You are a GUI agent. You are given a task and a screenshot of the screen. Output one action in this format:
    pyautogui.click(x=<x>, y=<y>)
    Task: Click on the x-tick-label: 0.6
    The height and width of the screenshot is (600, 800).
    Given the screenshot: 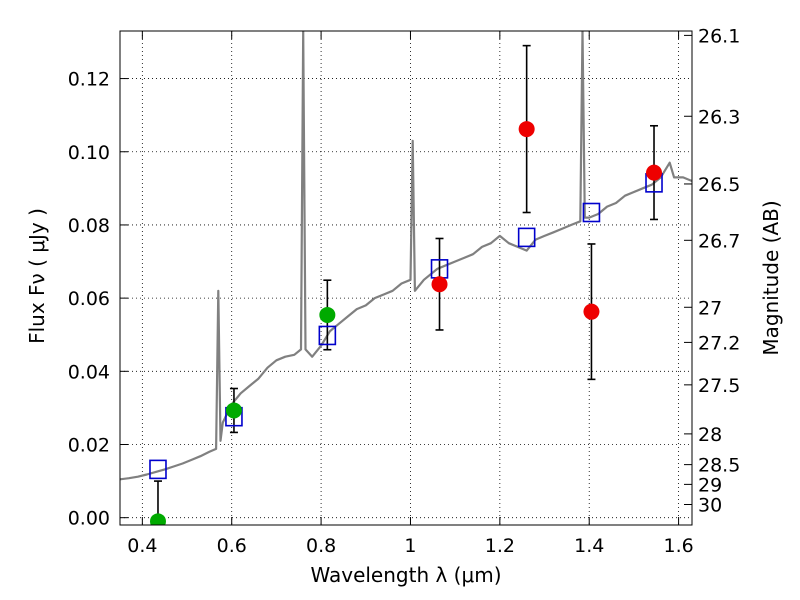 What is the action you would take?
    pyautogui.click(x=232, y=546)
    